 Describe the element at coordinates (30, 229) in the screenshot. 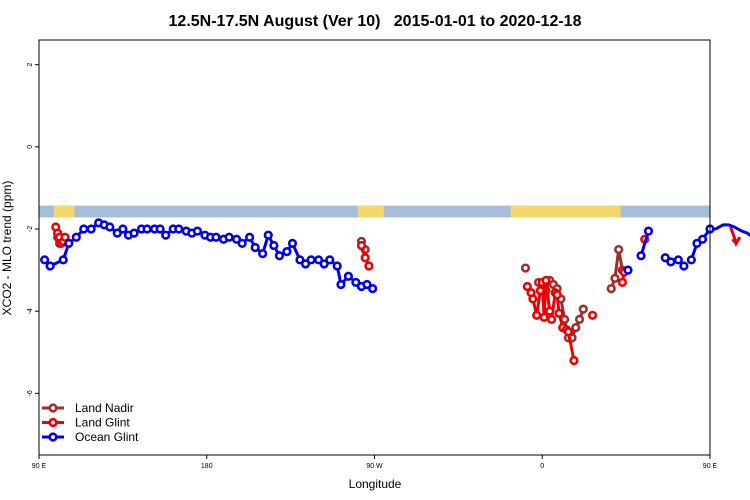

I see `y-tick-label: -2` at that location.